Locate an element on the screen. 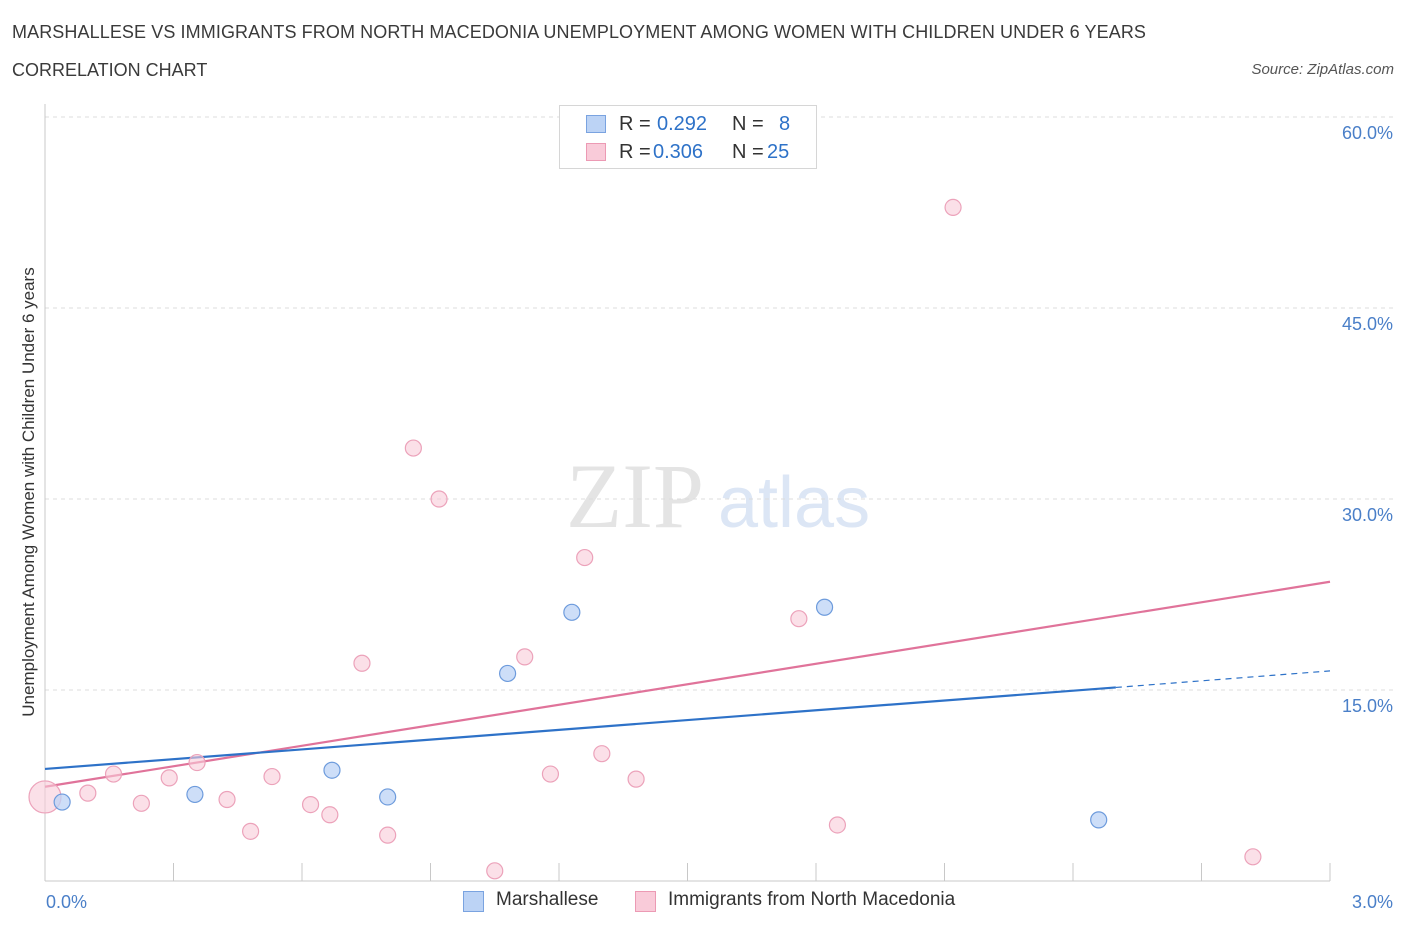 Image resolution: width=1406 pixels, height=930 pixels. correlation-legend: R = 0.292 N = 8 R = 0.306 N = 25 is located at coordinates (688, 137).